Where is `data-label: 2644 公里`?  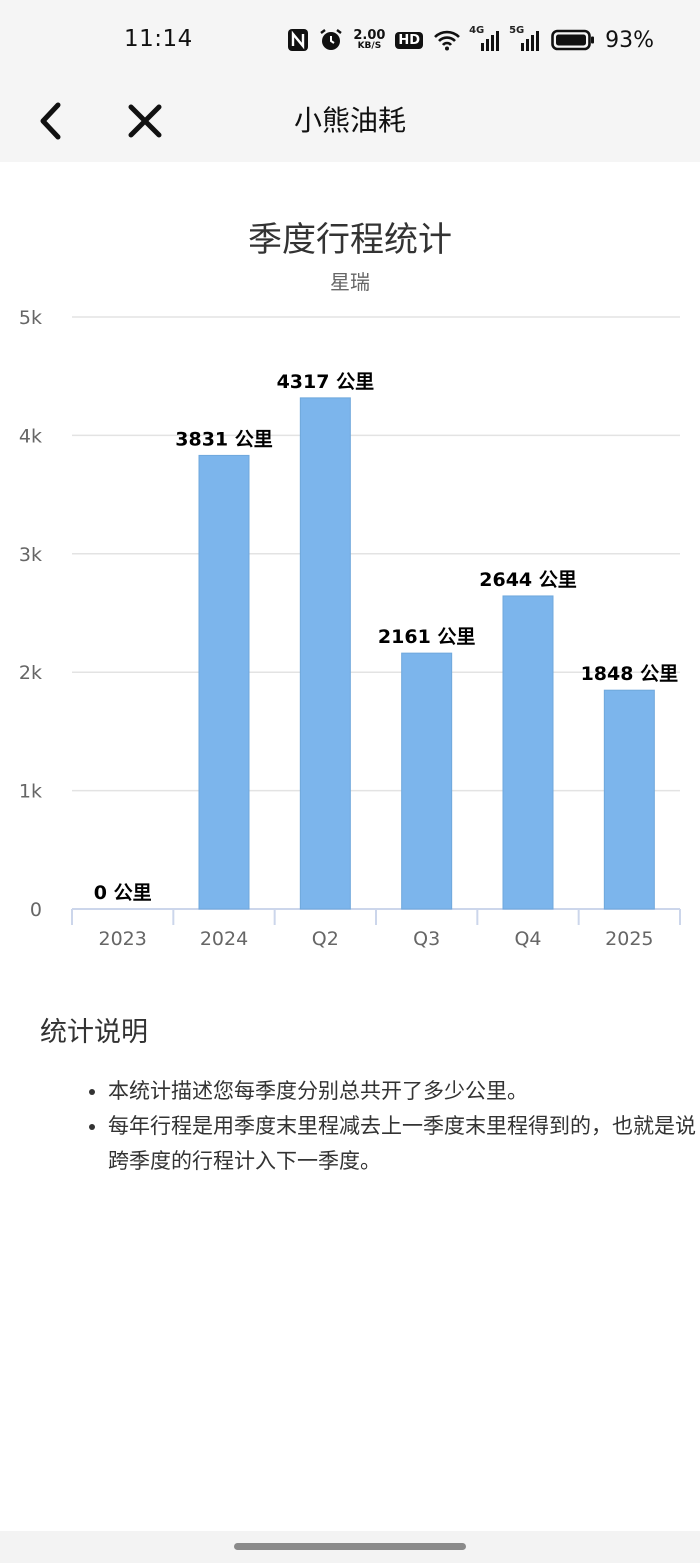 data-label: 2644 公里 is located at coordinates (528, 580).